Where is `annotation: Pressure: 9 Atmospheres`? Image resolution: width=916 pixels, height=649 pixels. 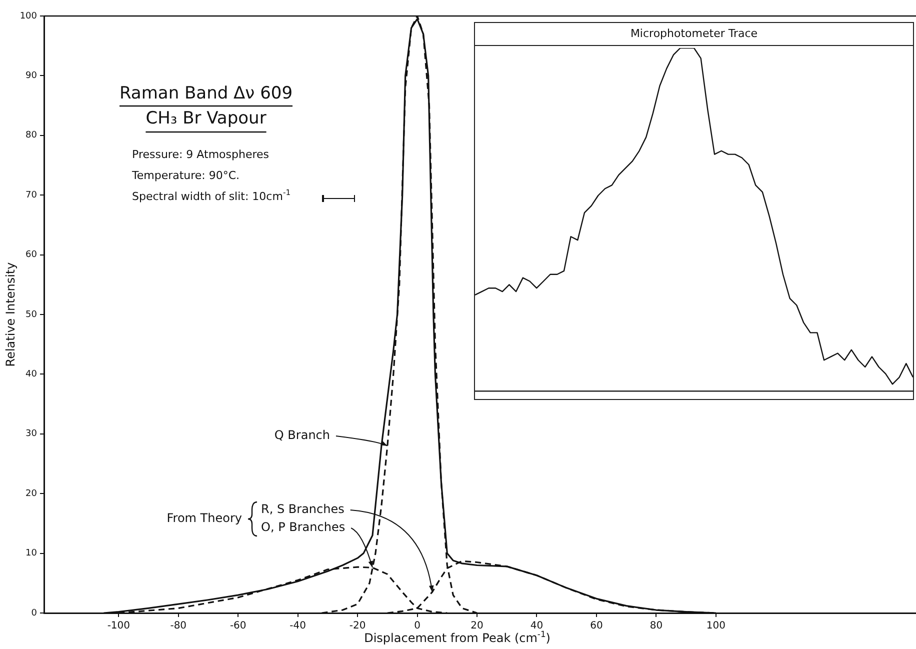
annotation: Pressure: 9 Atmospheres is located at coordinates (201, 154).